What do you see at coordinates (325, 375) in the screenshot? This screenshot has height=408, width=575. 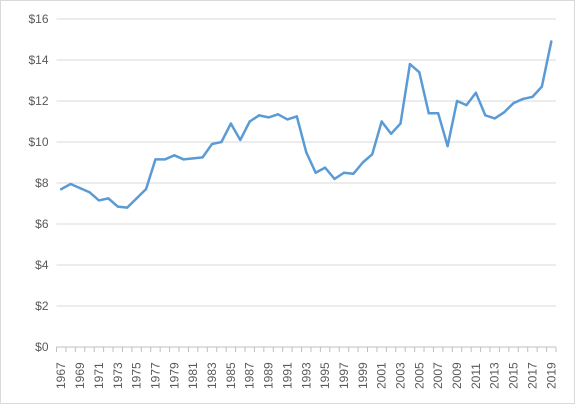 I see `x-tick-label: 1995` at bounding box center [325, 375].